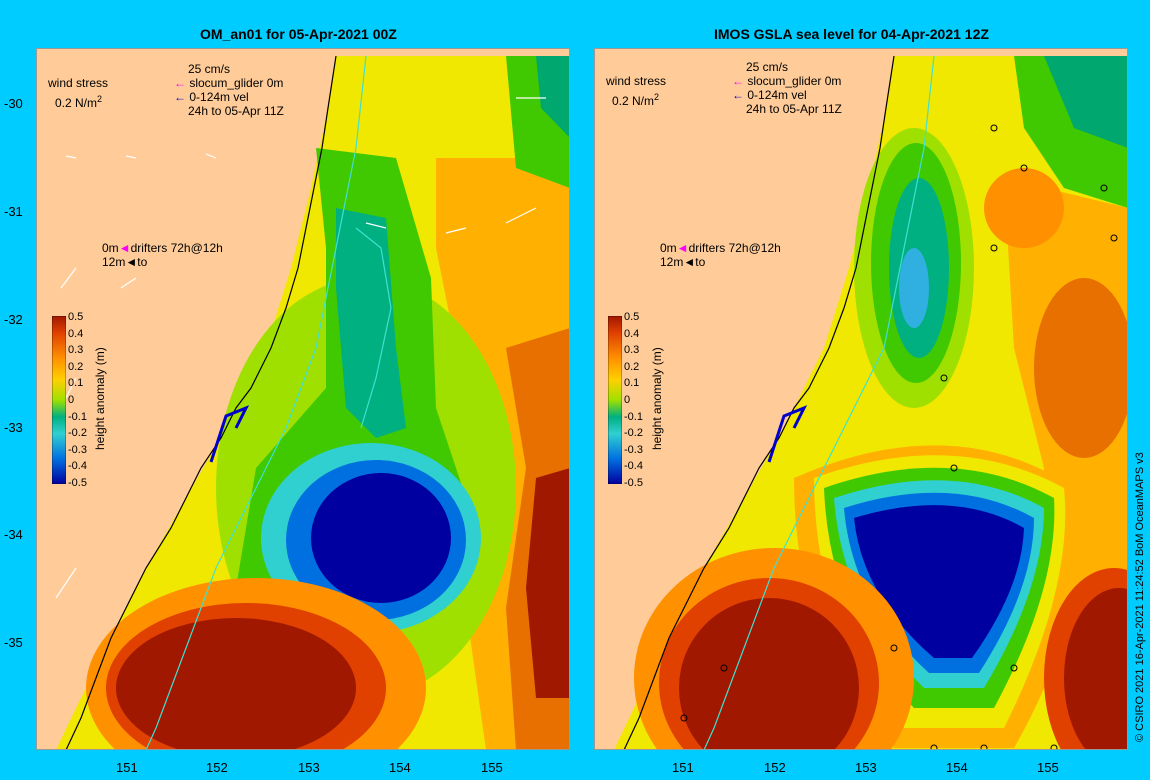 This screenshot has width=1150, height=780. Describe the element at coordinates (13, 211) in the screenshot. I see `y-tick-m31: -31` at that location.